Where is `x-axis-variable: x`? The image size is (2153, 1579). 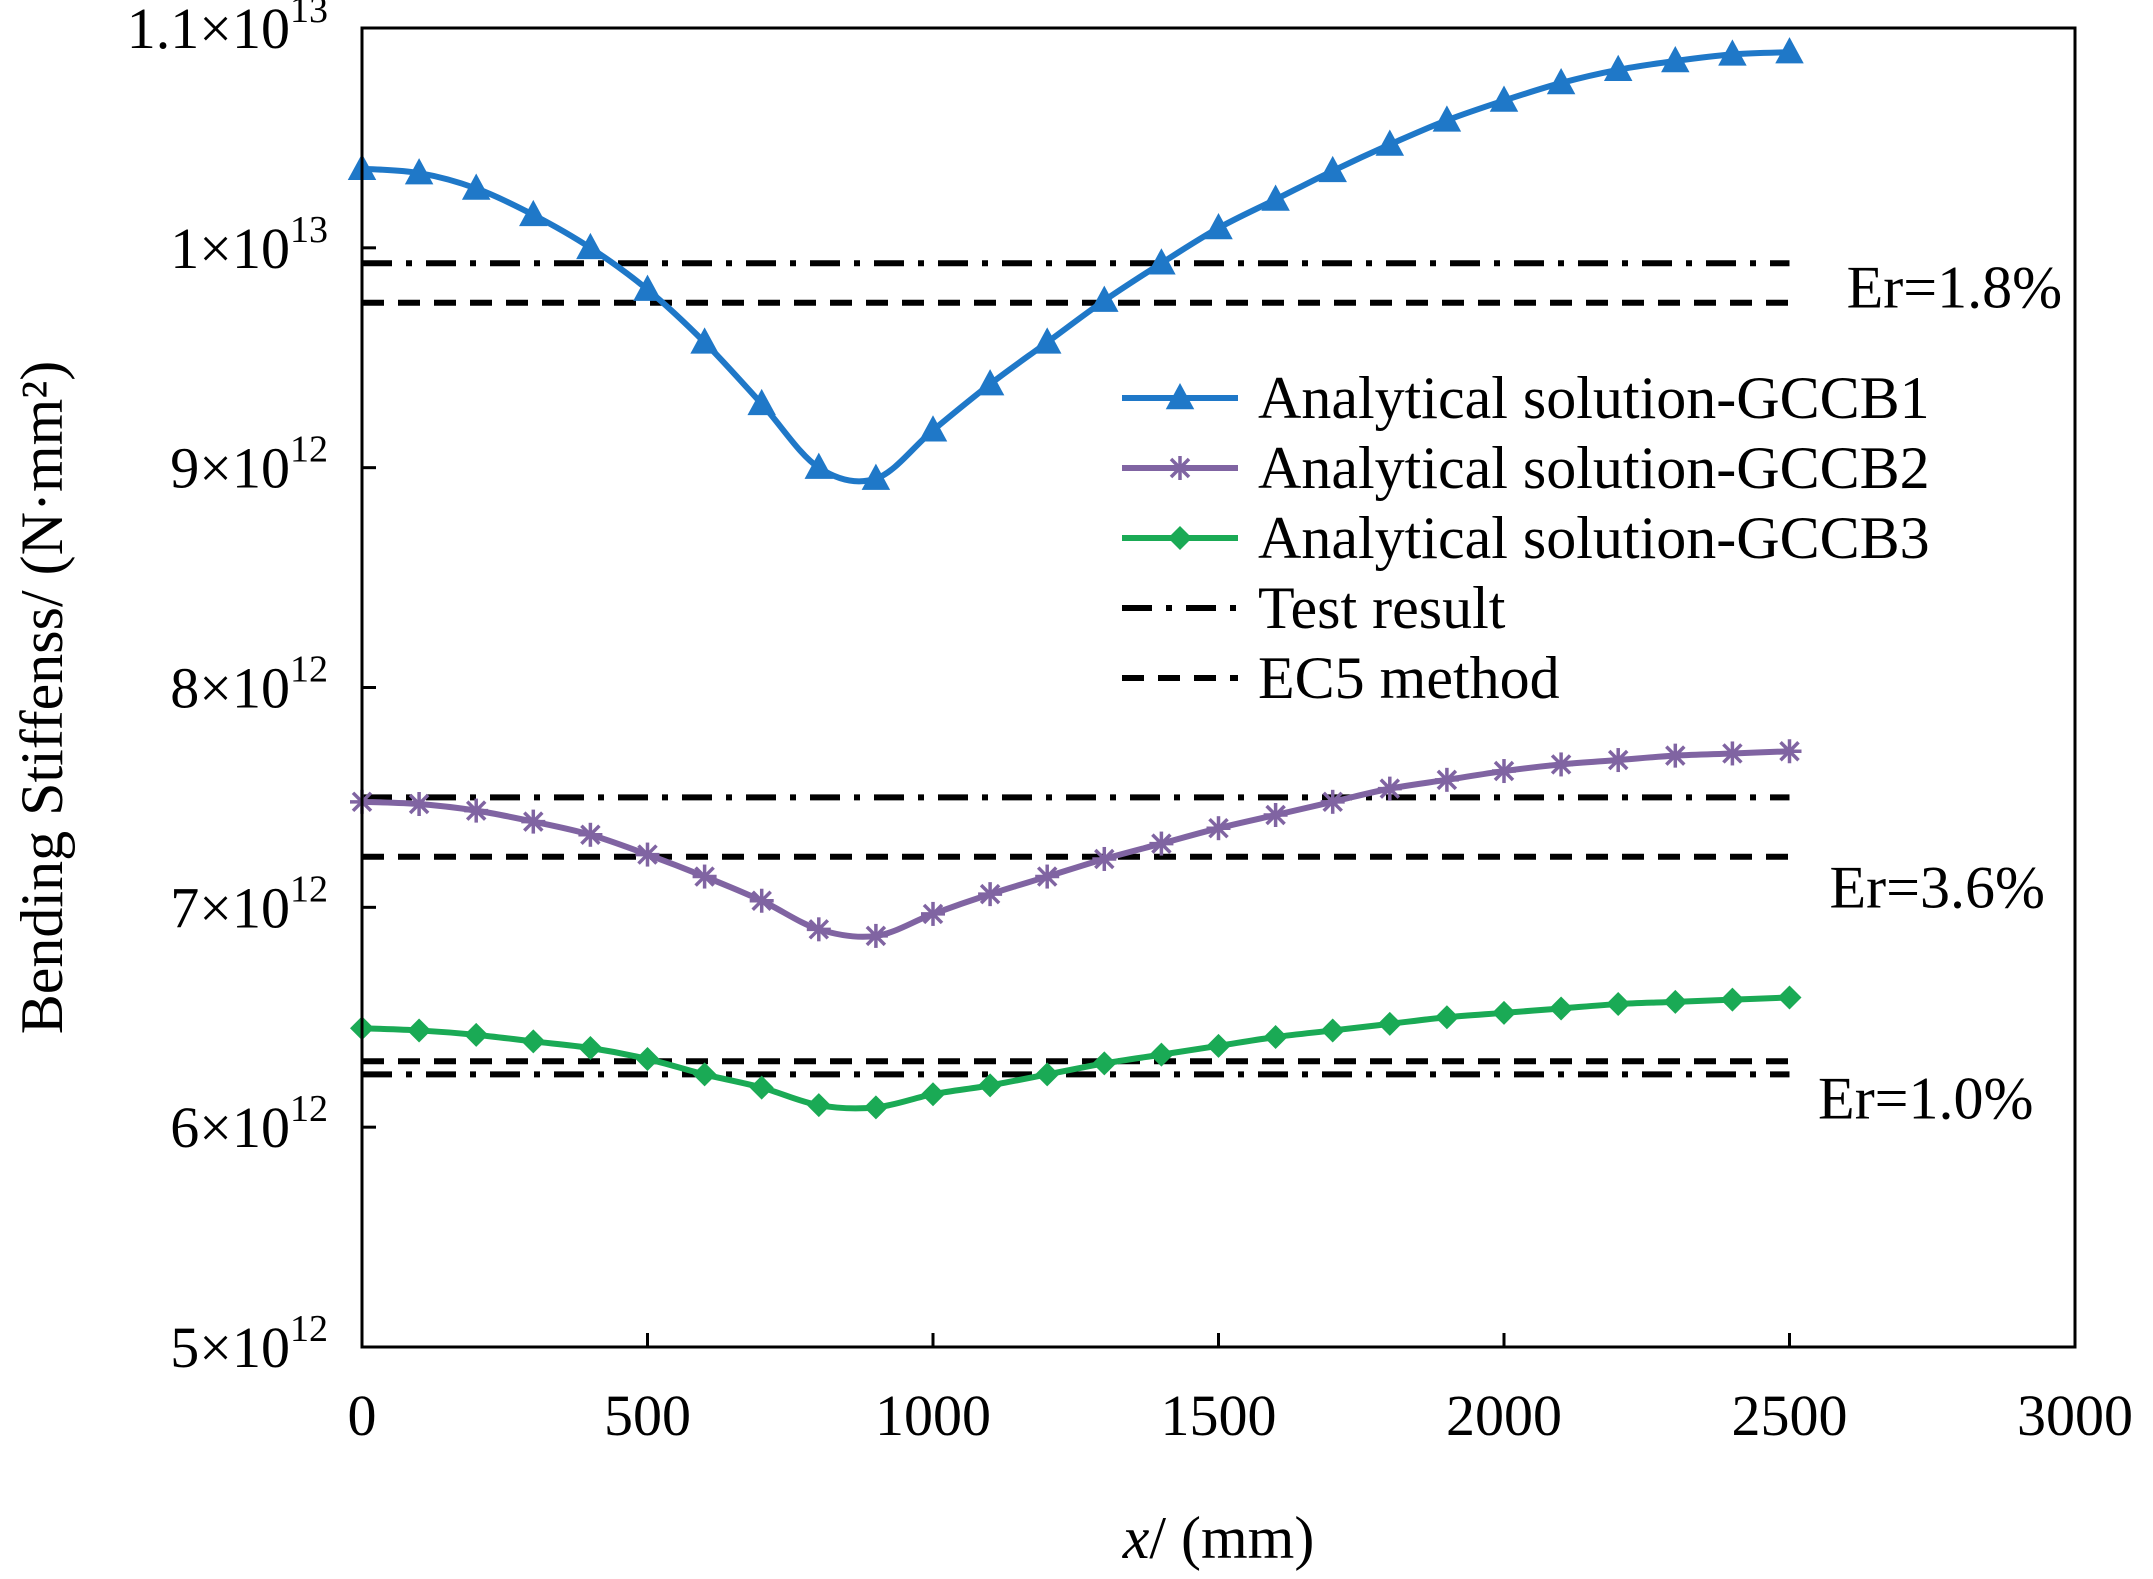
x-axis-variable: x is located at coordinates (1136, 1538).